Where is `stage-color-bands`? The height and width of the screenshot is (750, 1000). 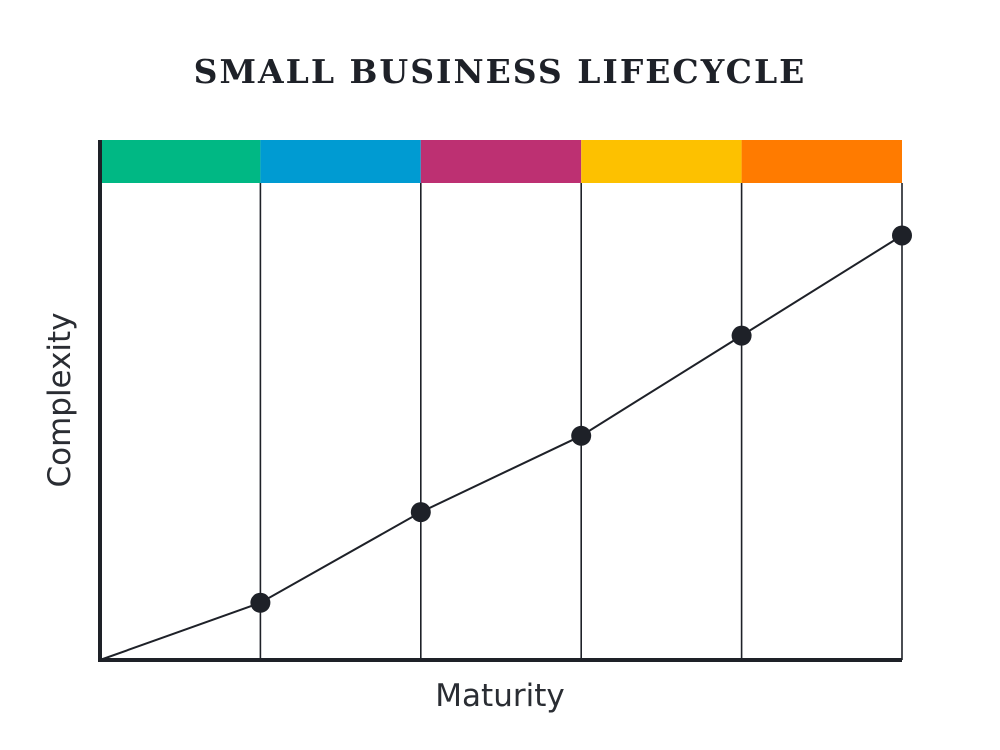 stage-color-bands is located at coordinates (501, 161).